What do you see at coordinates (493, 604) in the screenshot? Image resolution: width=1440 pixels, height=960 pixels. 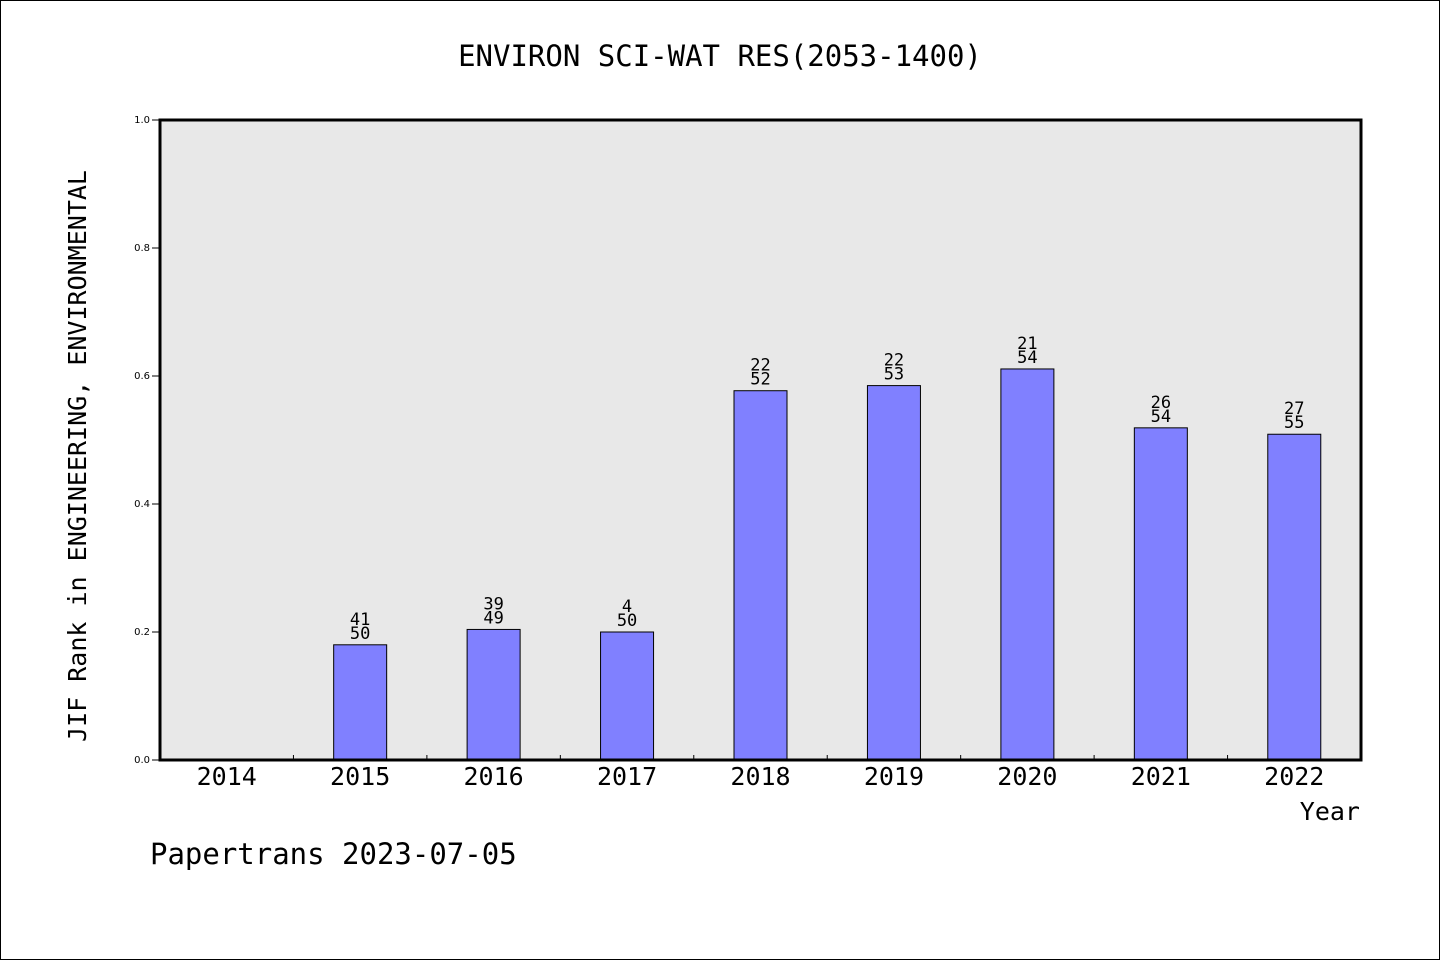 I see `bar-label-rank: 39` at bounding box center [493, 604].